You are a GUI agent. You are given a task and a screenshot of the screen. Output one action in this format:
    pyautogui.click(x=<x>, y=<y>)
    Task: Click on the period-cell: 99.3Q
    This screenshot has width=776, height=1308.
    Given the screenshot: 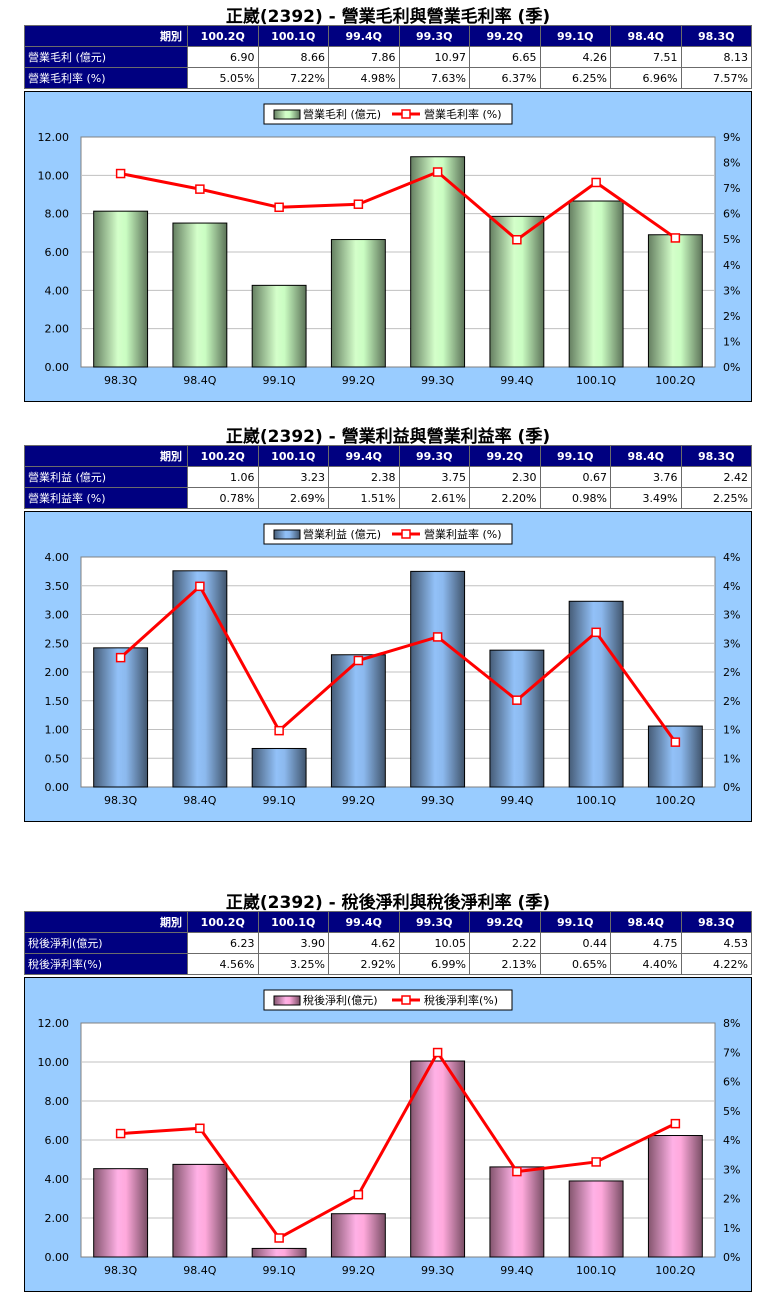 What is the action you would take?
    pyautogui.click(x=434, y=36)
    